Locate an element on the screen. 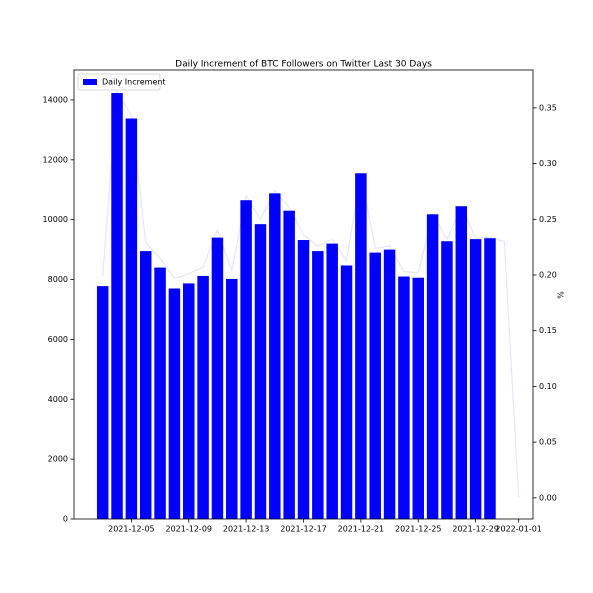 This screenshot has height=593, width=593. y2-tick-label: 0.15 is located at coordinates (548, 330).